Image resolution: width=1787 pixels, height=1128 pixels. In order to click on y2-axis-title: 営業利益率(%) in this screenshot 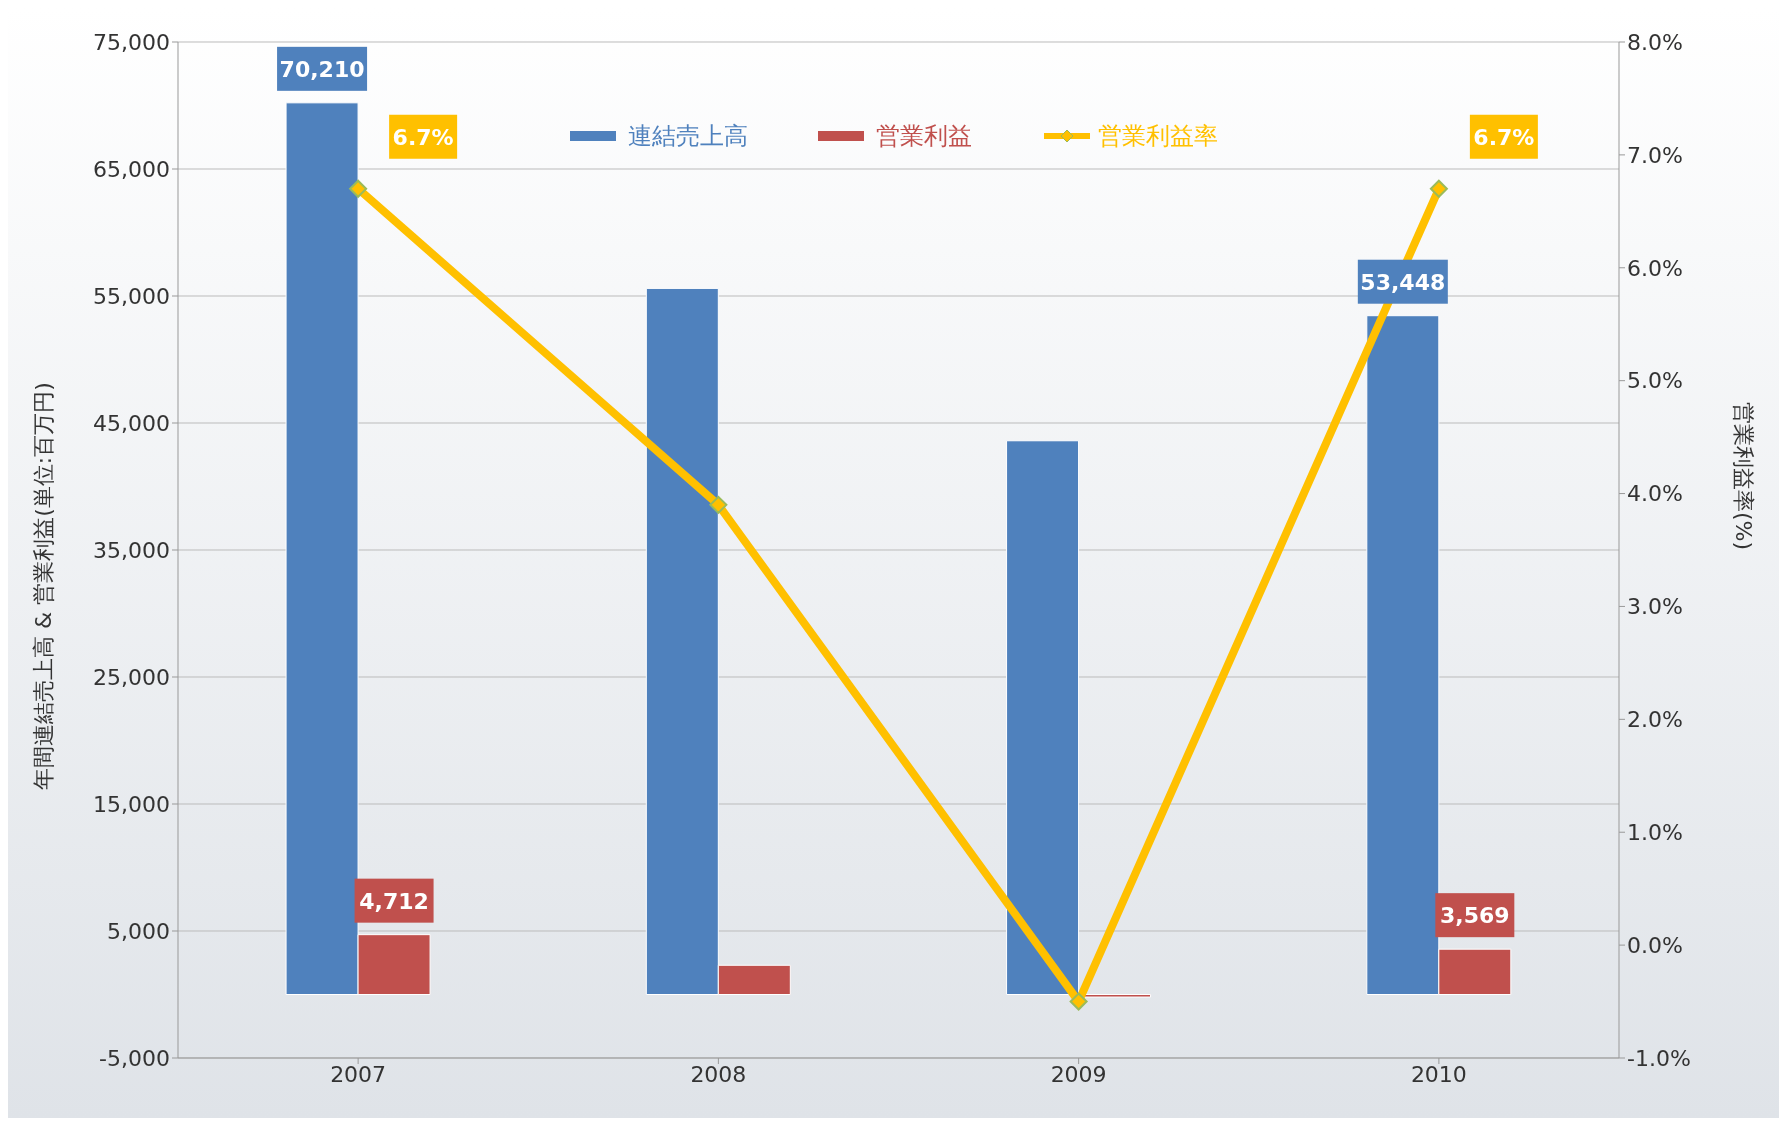, I will do `click(1744, 475)`.